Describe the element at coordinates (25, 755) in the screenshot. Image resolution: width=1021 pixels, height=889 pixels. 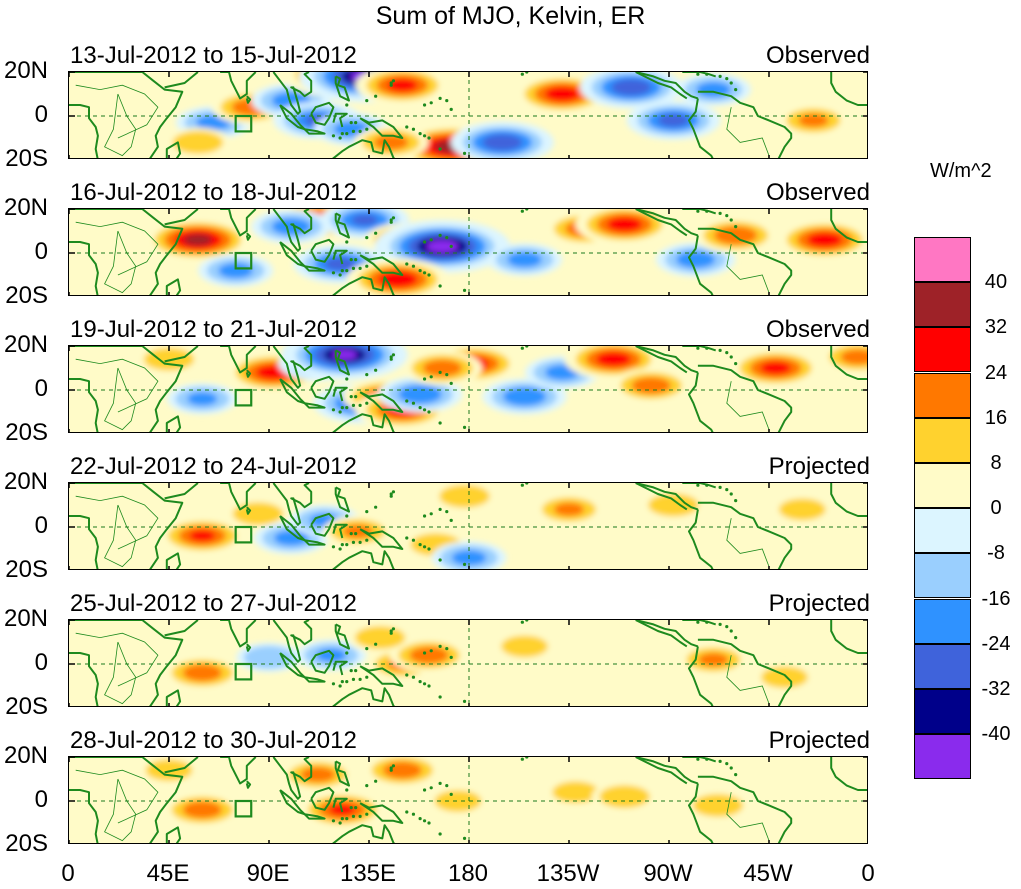
I see `latitude-tick-label: 20N` at that location.